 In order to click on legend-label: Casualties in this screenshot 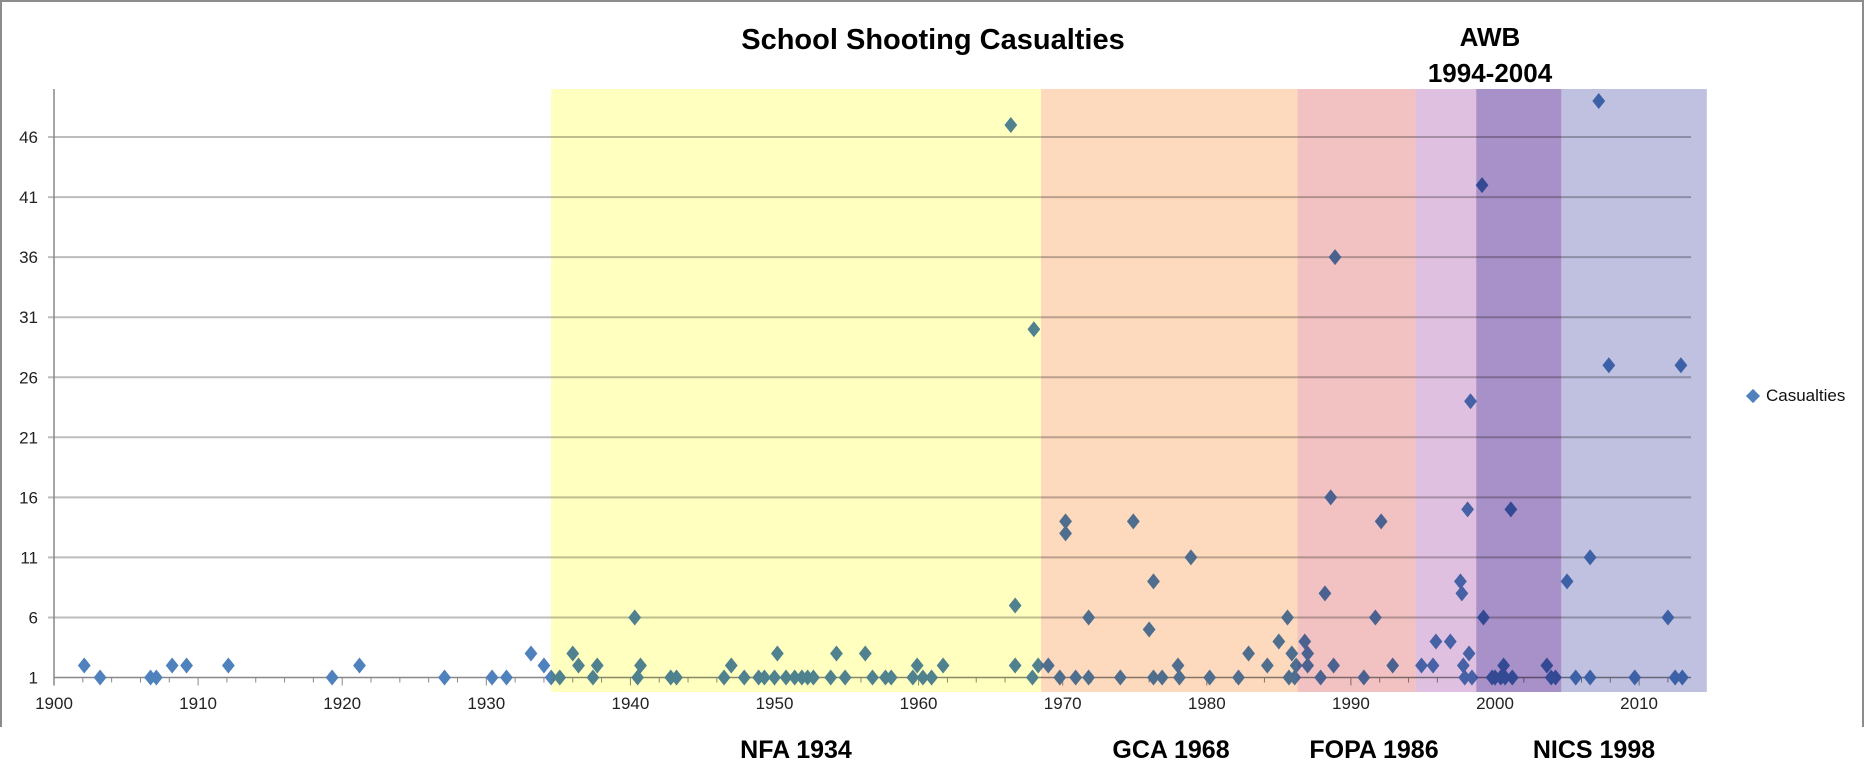, I will do `click(1806, 395)`.